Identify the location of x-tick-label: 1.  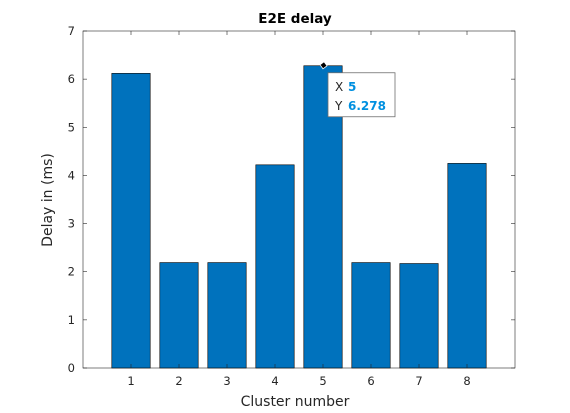
(130, 381).